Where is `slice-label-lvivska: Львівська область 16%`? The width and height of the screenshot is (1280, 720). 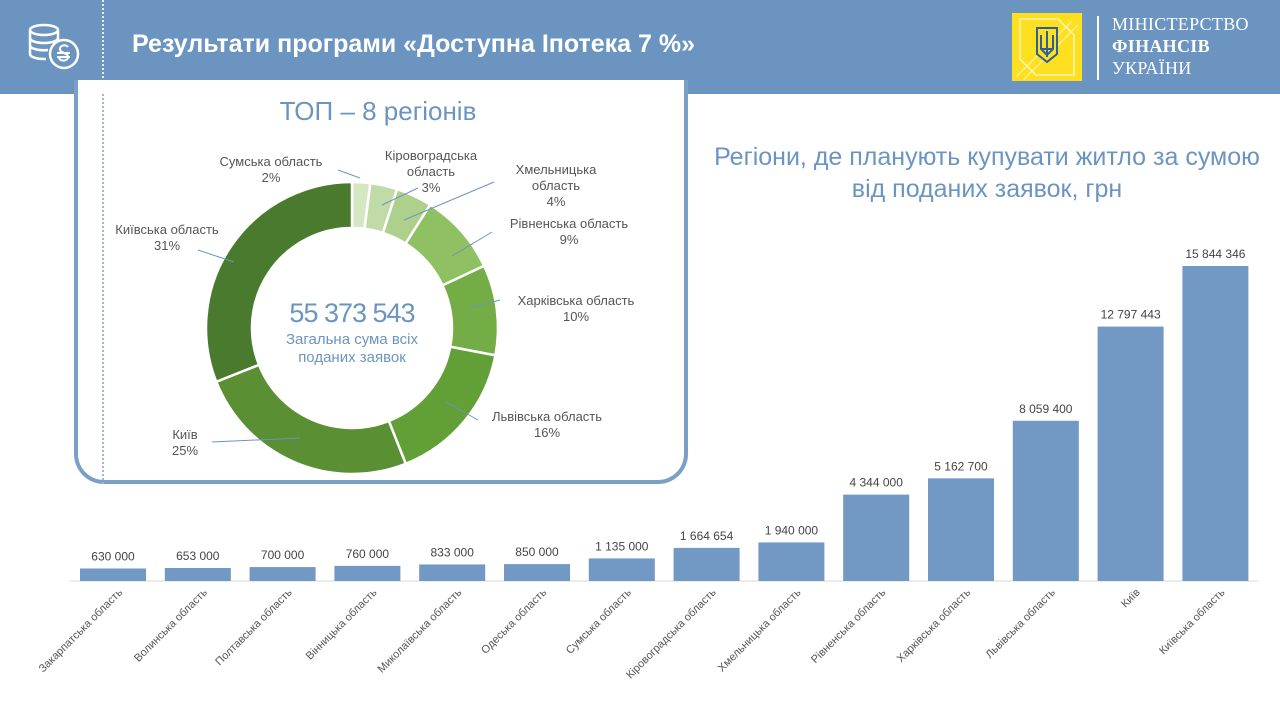
slice-label-lvivska: Львівська область 16% is located at coordinates (547, 425).